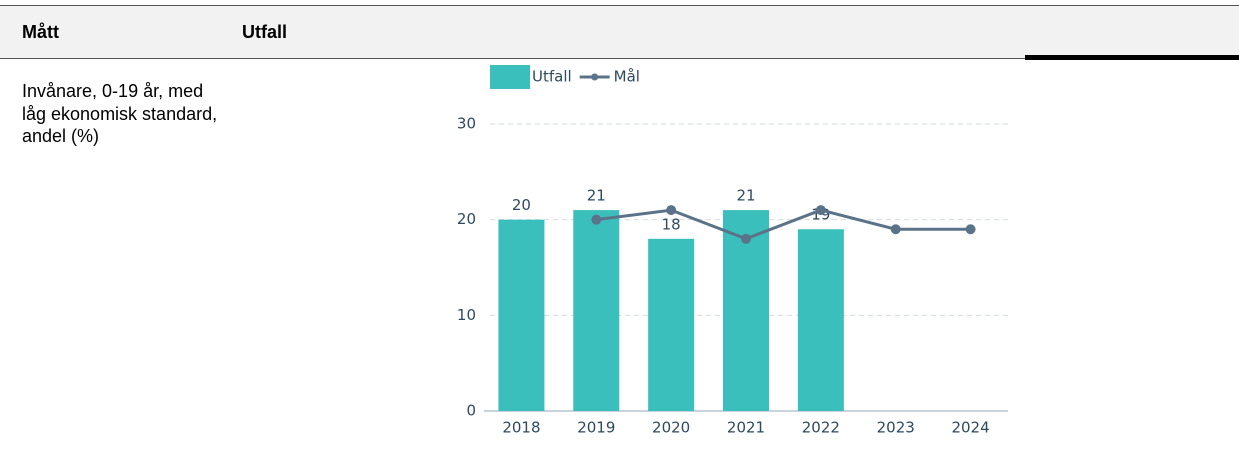 The width and height of the screenshot is (1239, 449). I want to click on y-tick-label: 10, so click(466, 315).